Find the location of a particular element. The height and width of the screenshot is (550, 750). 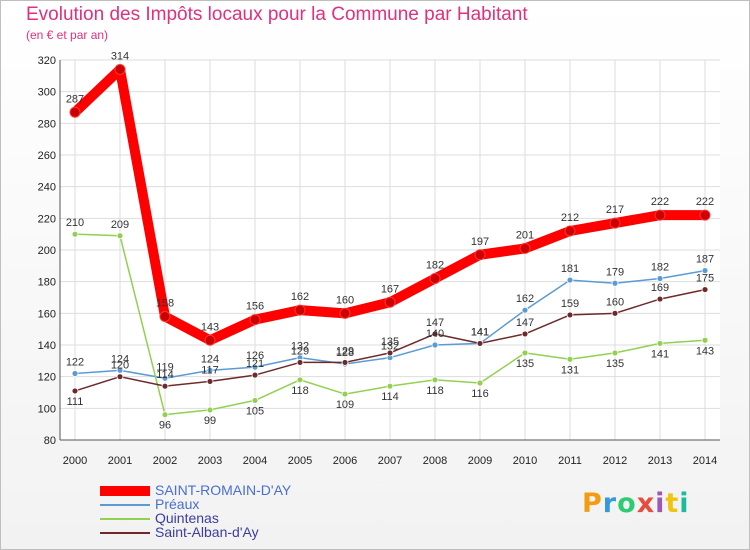

x-tick-label: 2000 is located at coordinates (75, 461).